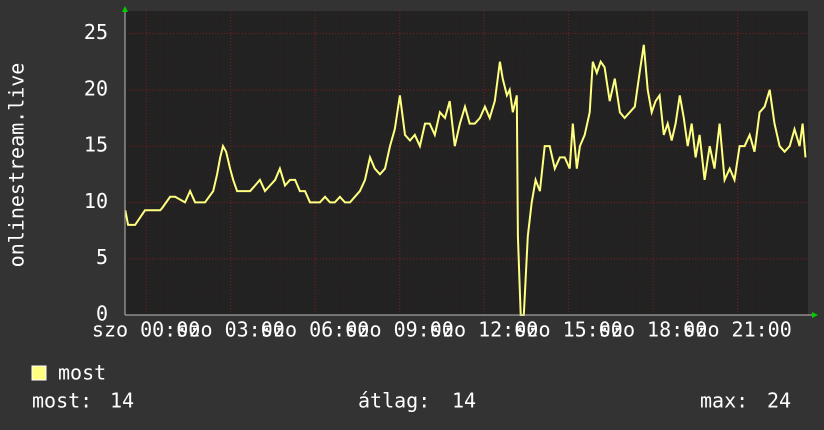 Image resolution: width=824 pixels, height=430 pixels. What do you see at coordinates (315, 330) in the screenshot?
I see `x-tick-label: szo 06:00` at bounding box center [315, 330].